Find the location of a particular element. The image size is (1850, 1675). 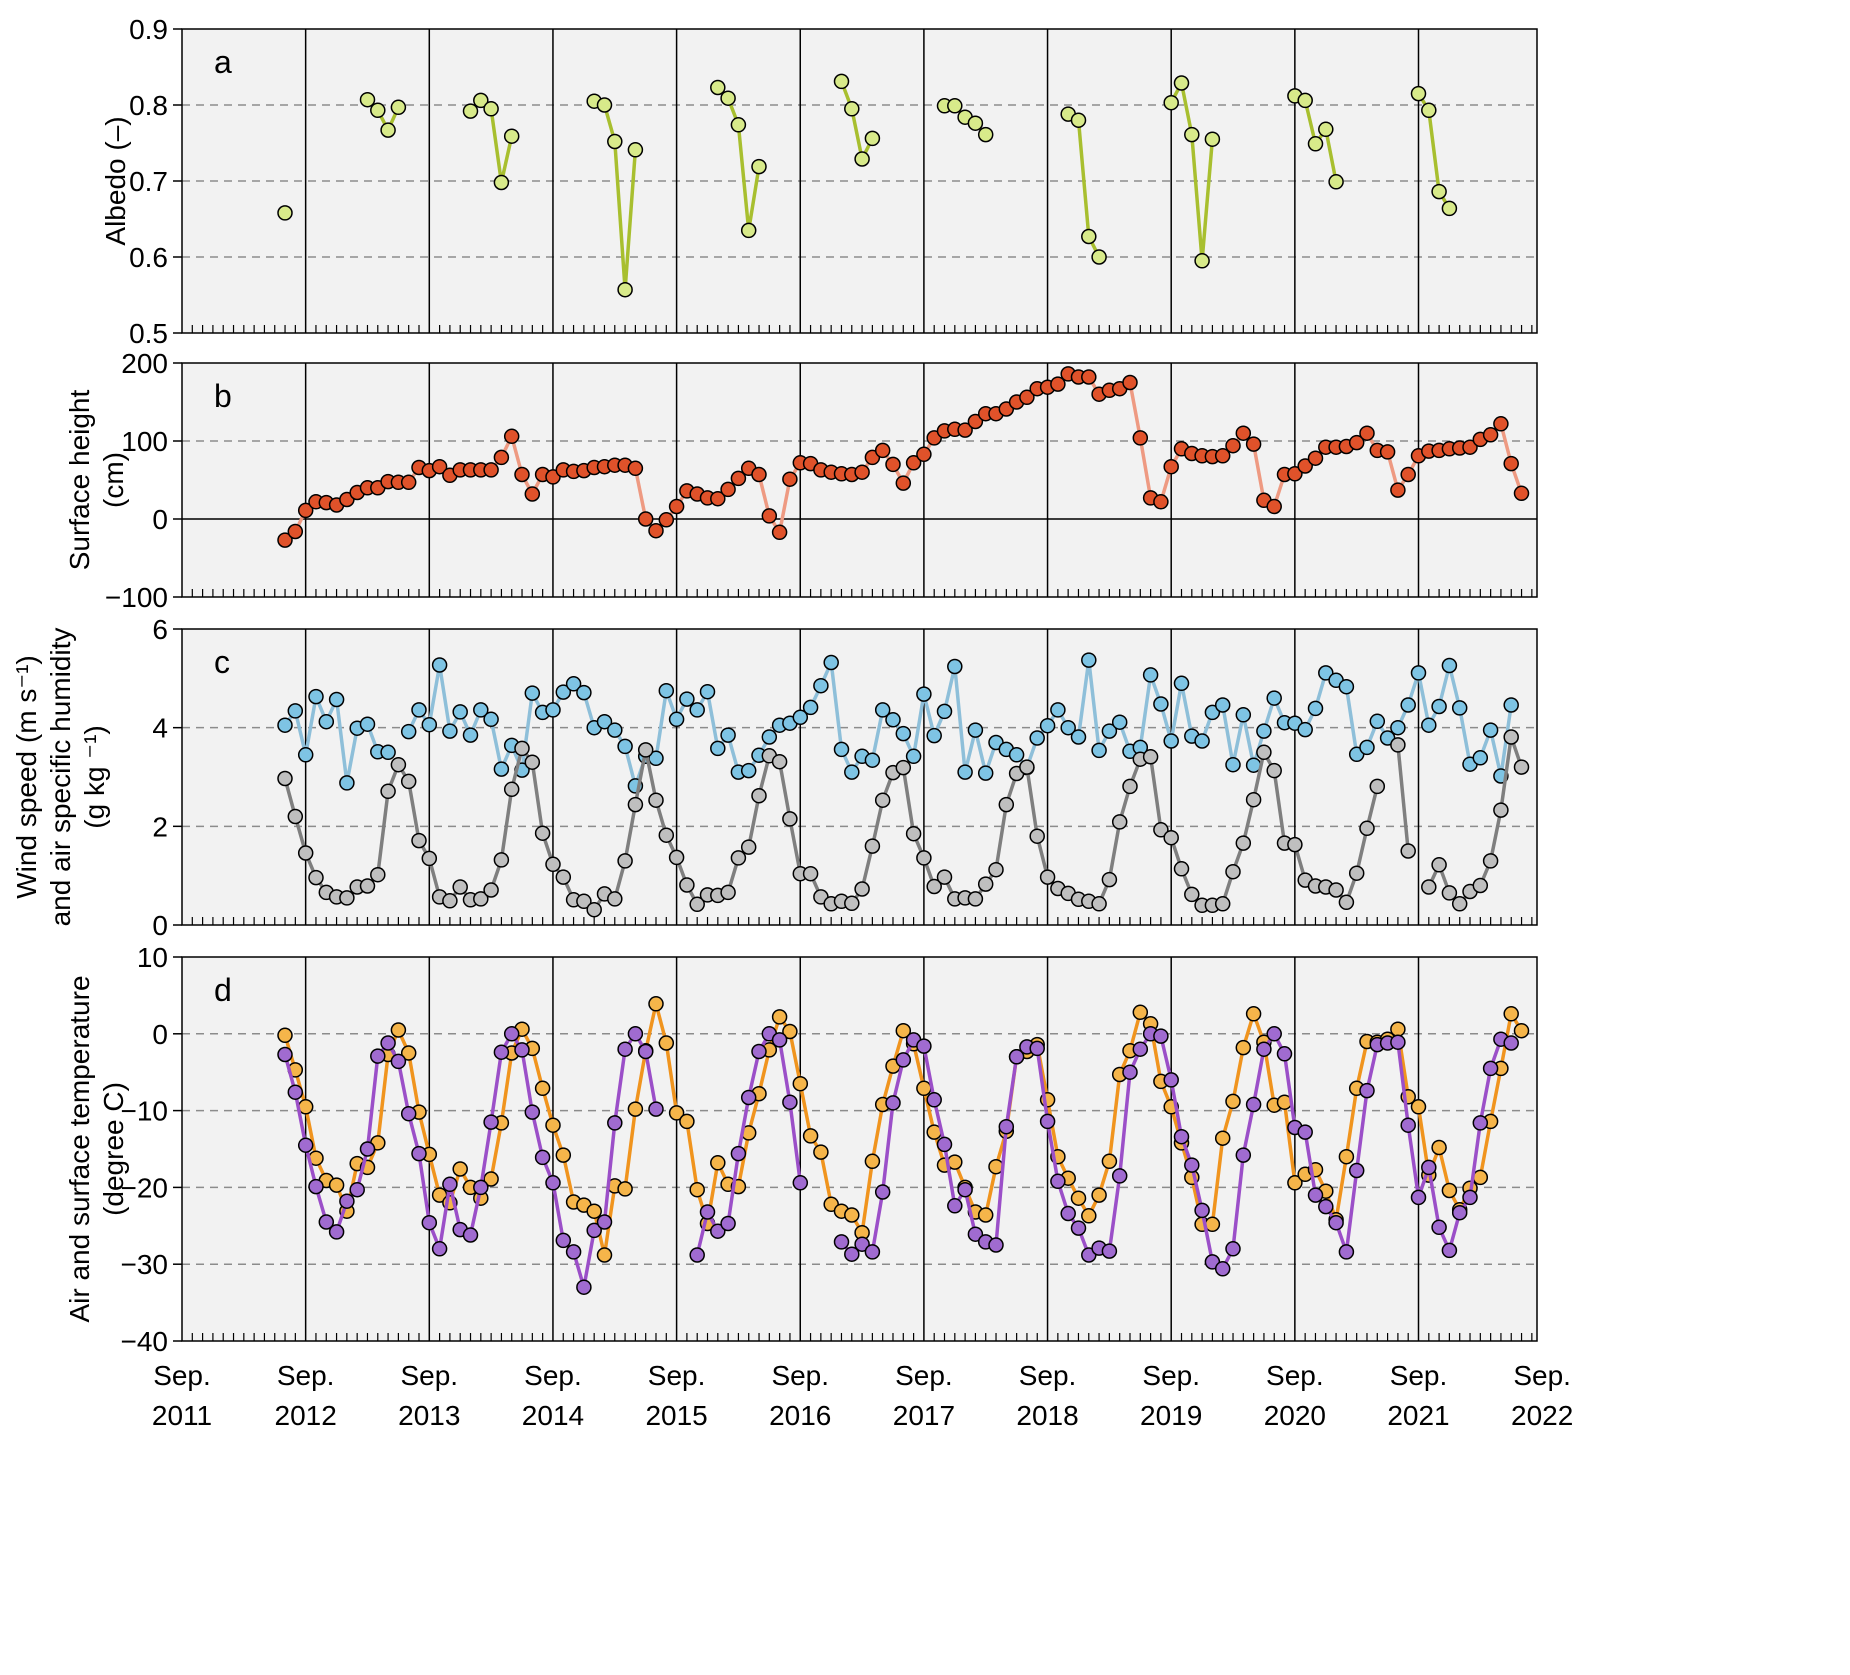

x-tick-month-label: Sep. is located at coordinates (182, 1375).